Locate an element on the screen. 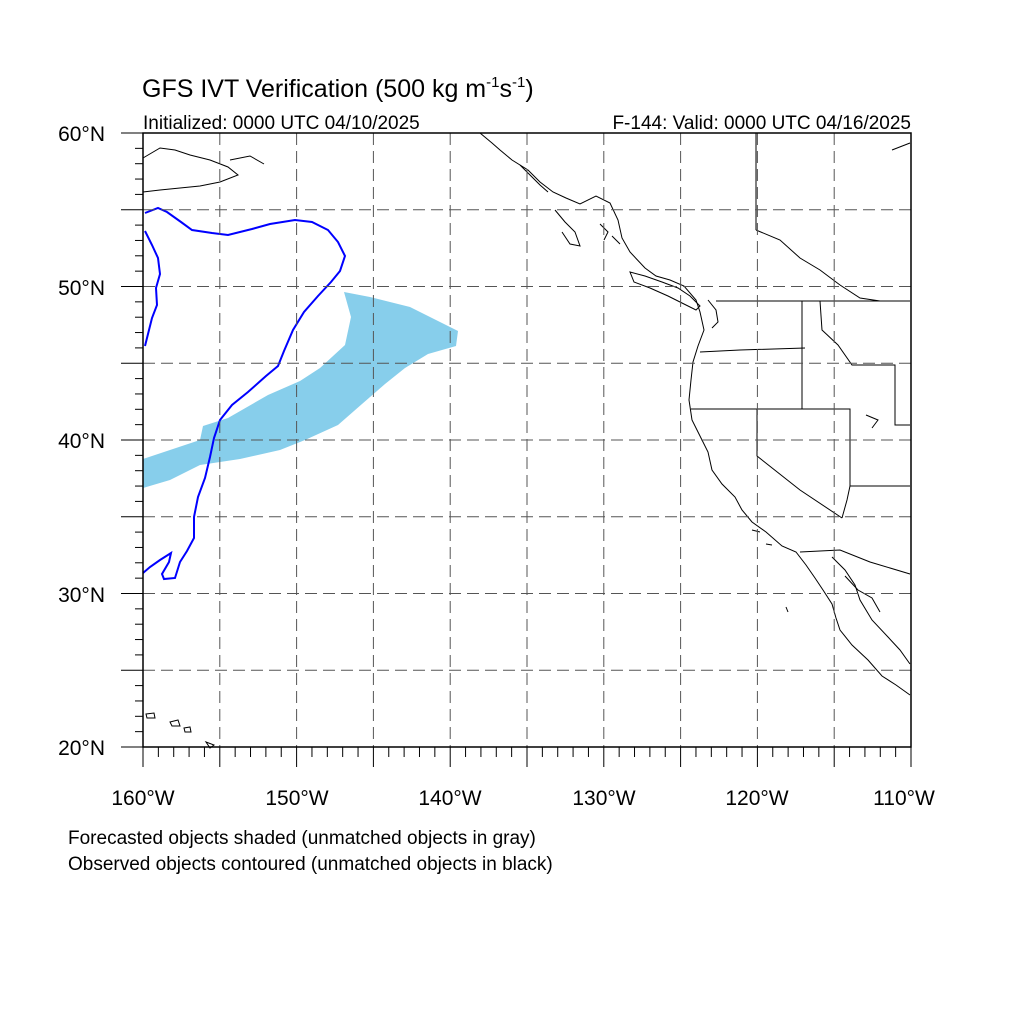  lon-label-160w: 160°W is located at coordinates (142, 798).